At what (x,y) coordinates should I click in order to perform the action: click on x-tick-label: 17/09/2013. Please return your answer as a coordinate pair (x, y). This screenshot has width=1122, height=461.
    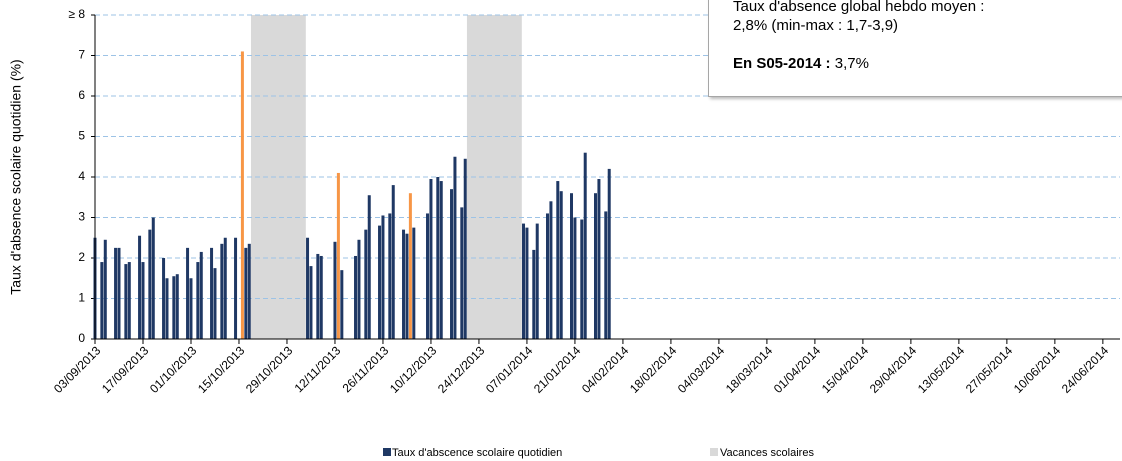
    Looking at the image, I should click on (125, 369).